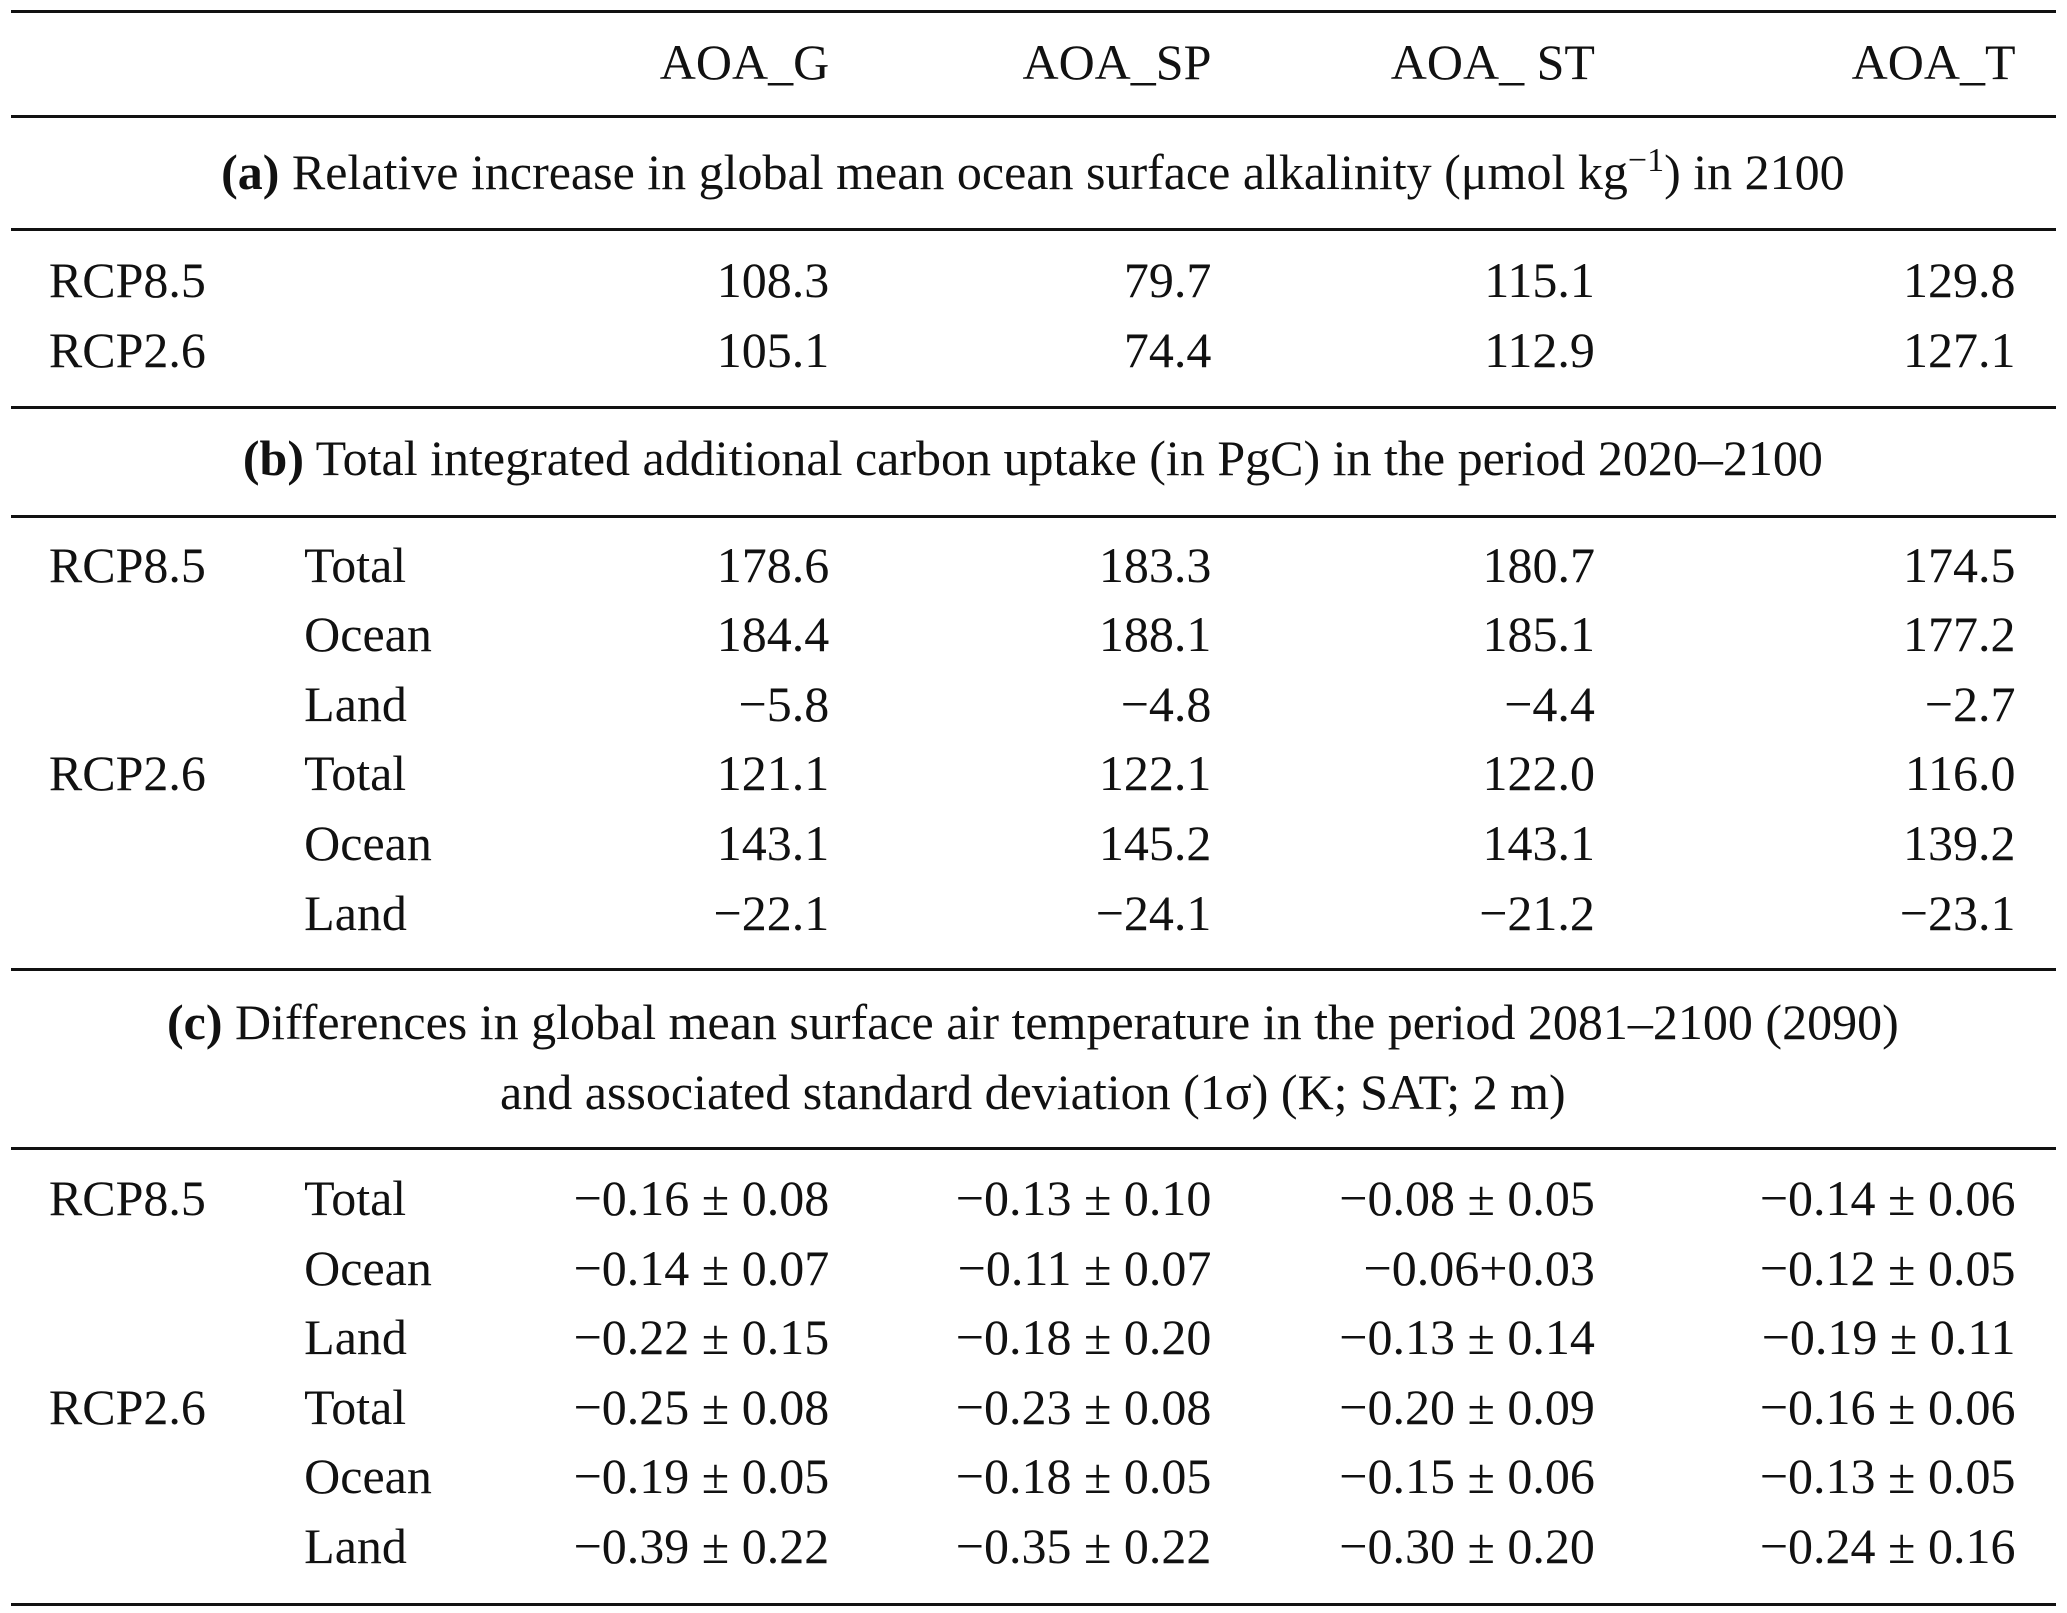 The image size is (2067, 1613). Describe the element at coordinates (1155, 773) in the screenshot. I see `cell-value: 122.1` at that location.